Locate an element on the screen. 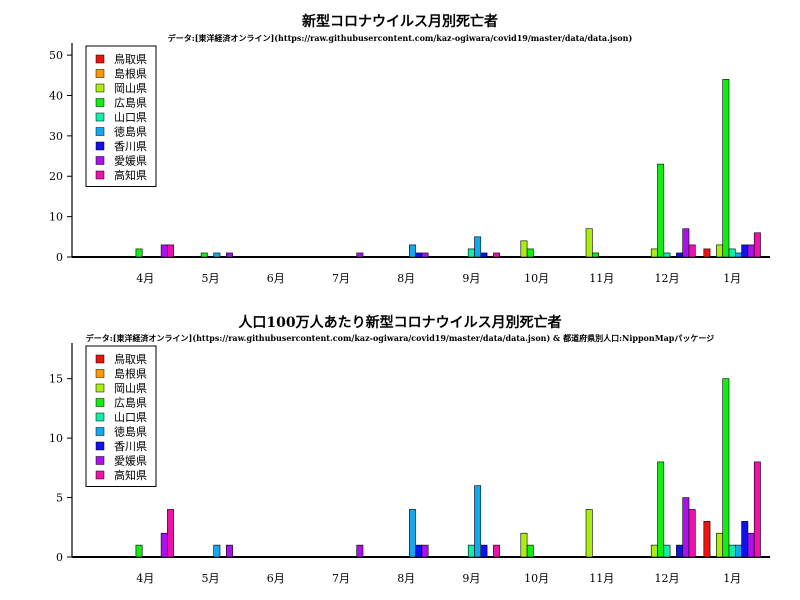 The width and height of the screenshot is (800, 600). bar-広島県-12月 is located at coordinates (661, 509).